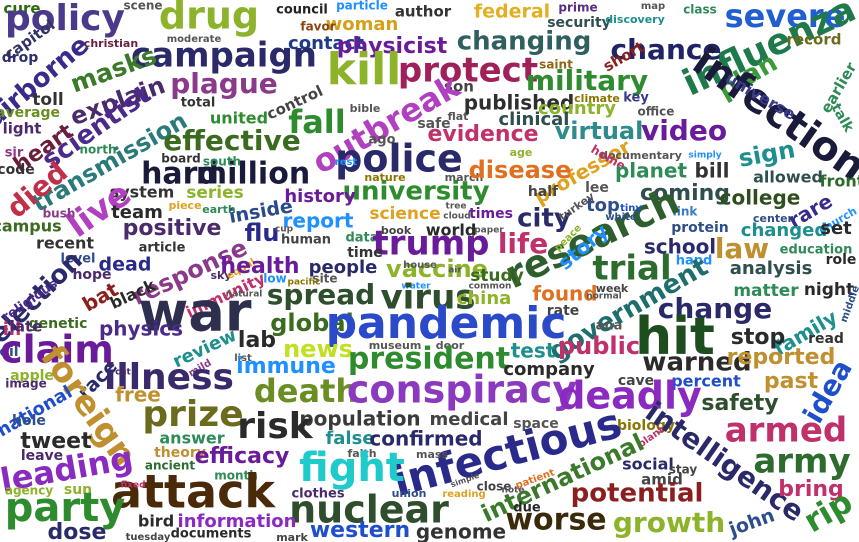 The width and height of the screenshot is (859, 542). What do you see at coordinates (468, 419) in the screenshot?
I see `cloud-word-medical: medical` at bounding box center [468, 419].